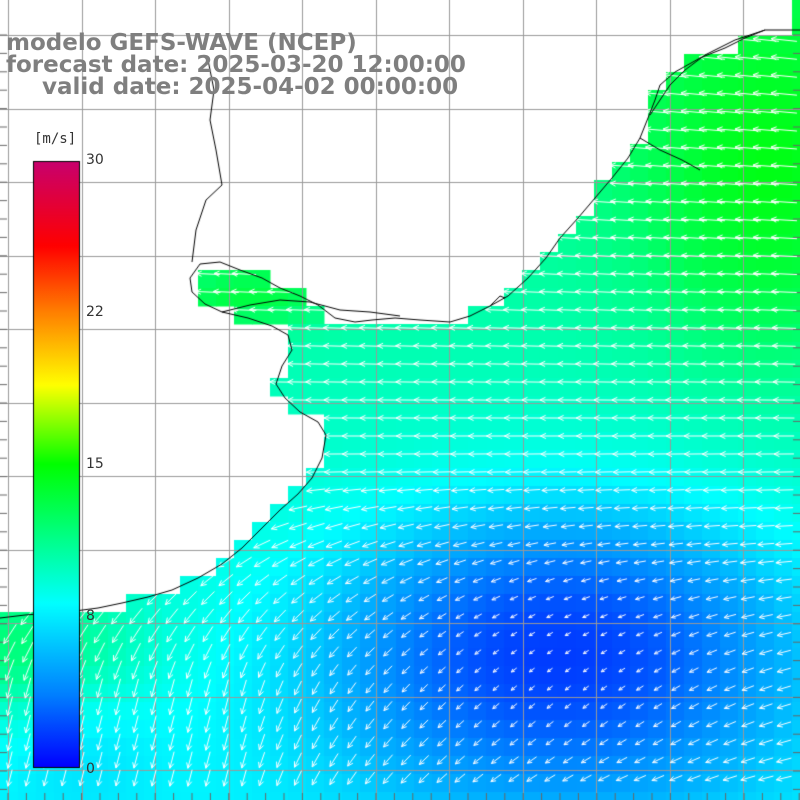 The image size is (800, 800). I want to click on colorbar-unit-label: [m/s], so click(55, 139).